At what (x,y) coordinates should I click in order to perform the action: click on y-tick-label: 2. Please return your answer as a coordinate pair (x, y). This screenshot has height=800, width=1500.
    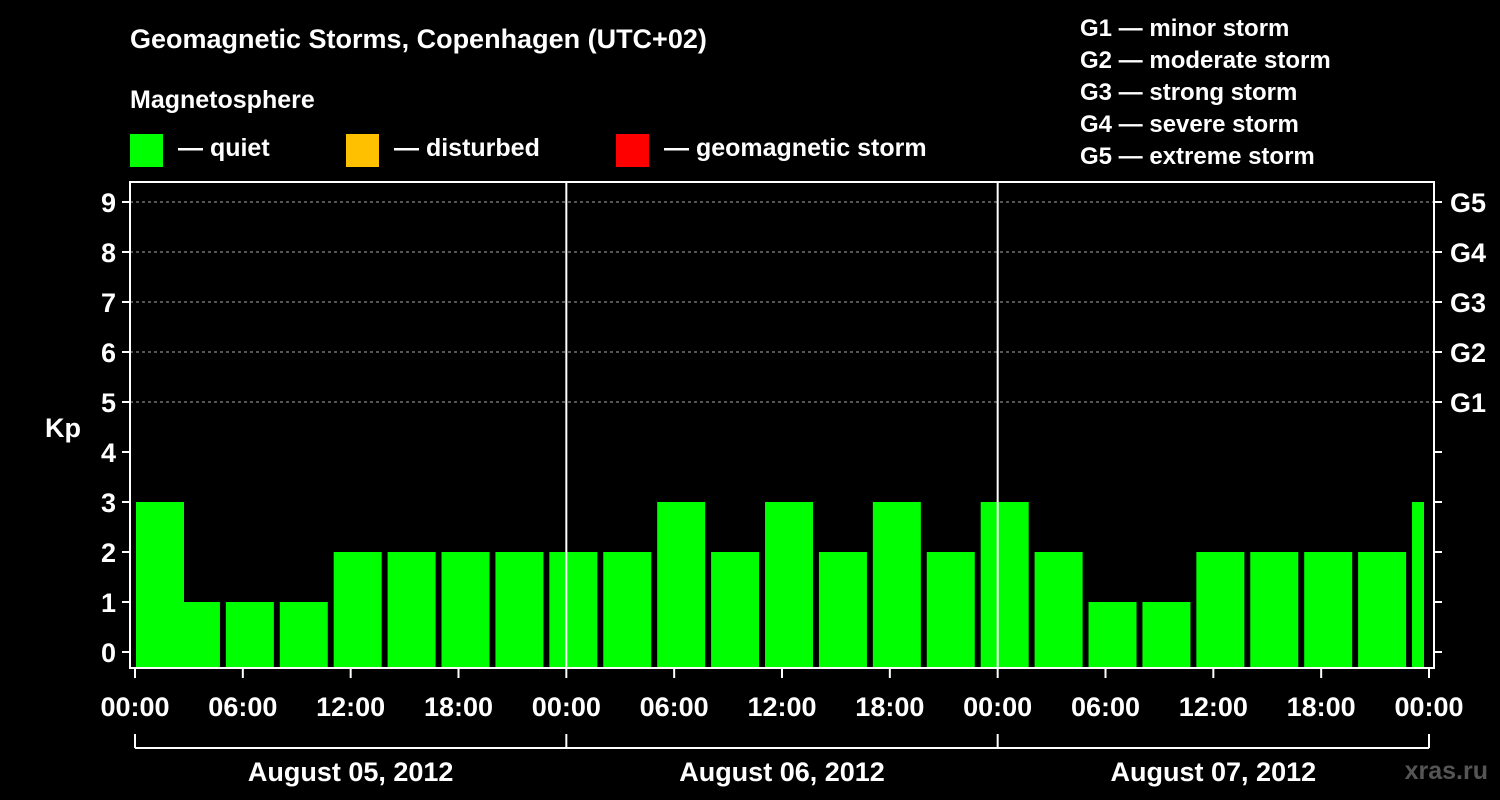
    Looking at the image, I should click on (108, 553).